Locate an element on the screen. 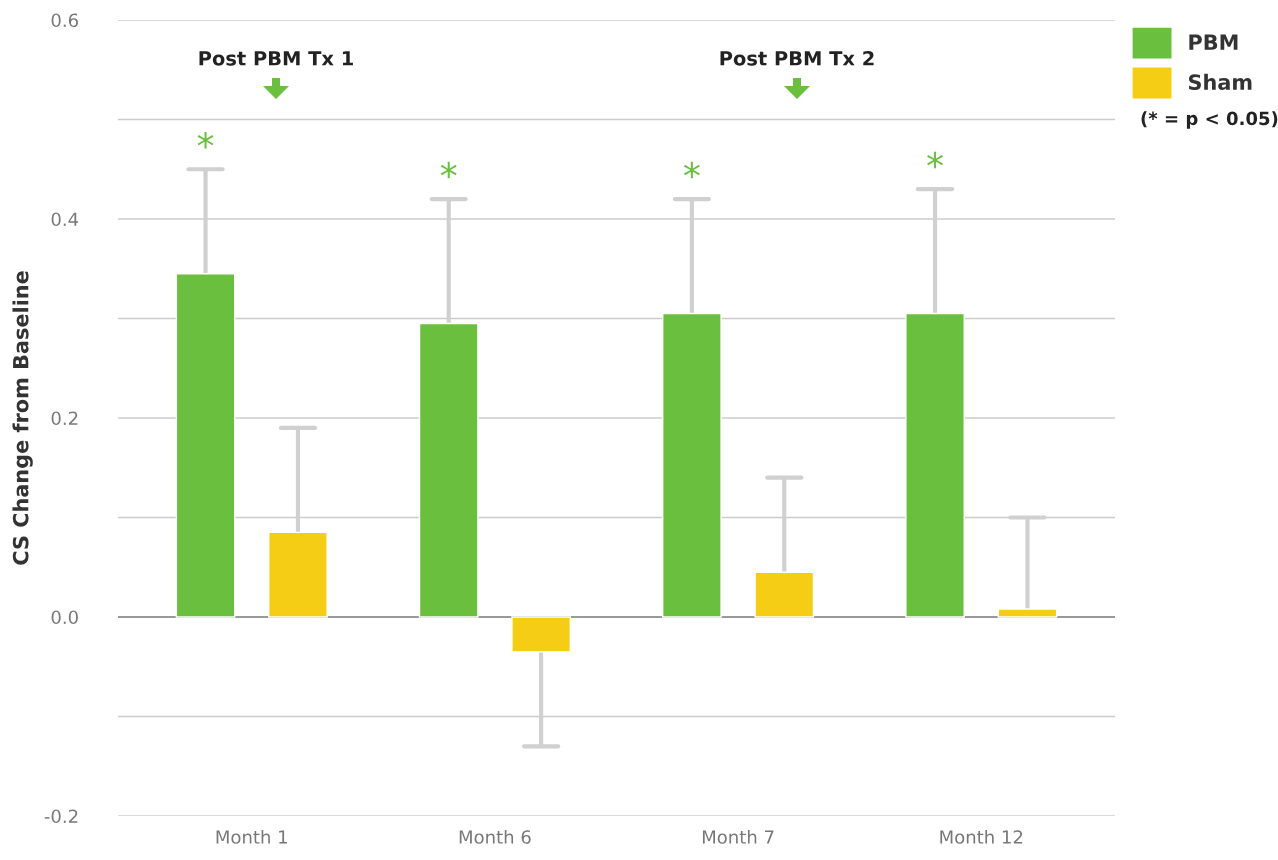 The image size is (1278, 860). legend-label: PBM is located at coordinates (1213, 42).